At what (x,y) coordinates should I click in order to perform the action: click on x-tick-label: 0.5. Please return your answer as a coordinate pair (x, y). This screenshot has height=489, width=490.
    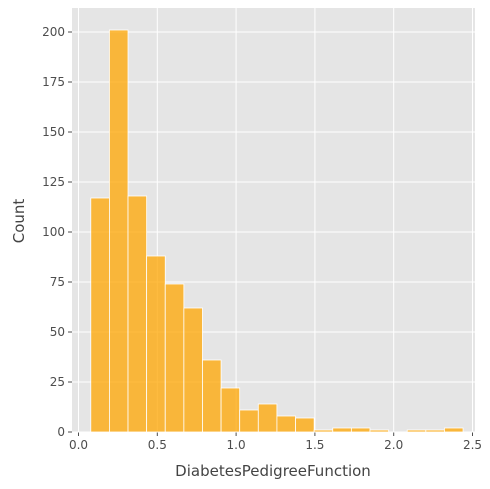
    Looking at the image, I should click on (157, 445).